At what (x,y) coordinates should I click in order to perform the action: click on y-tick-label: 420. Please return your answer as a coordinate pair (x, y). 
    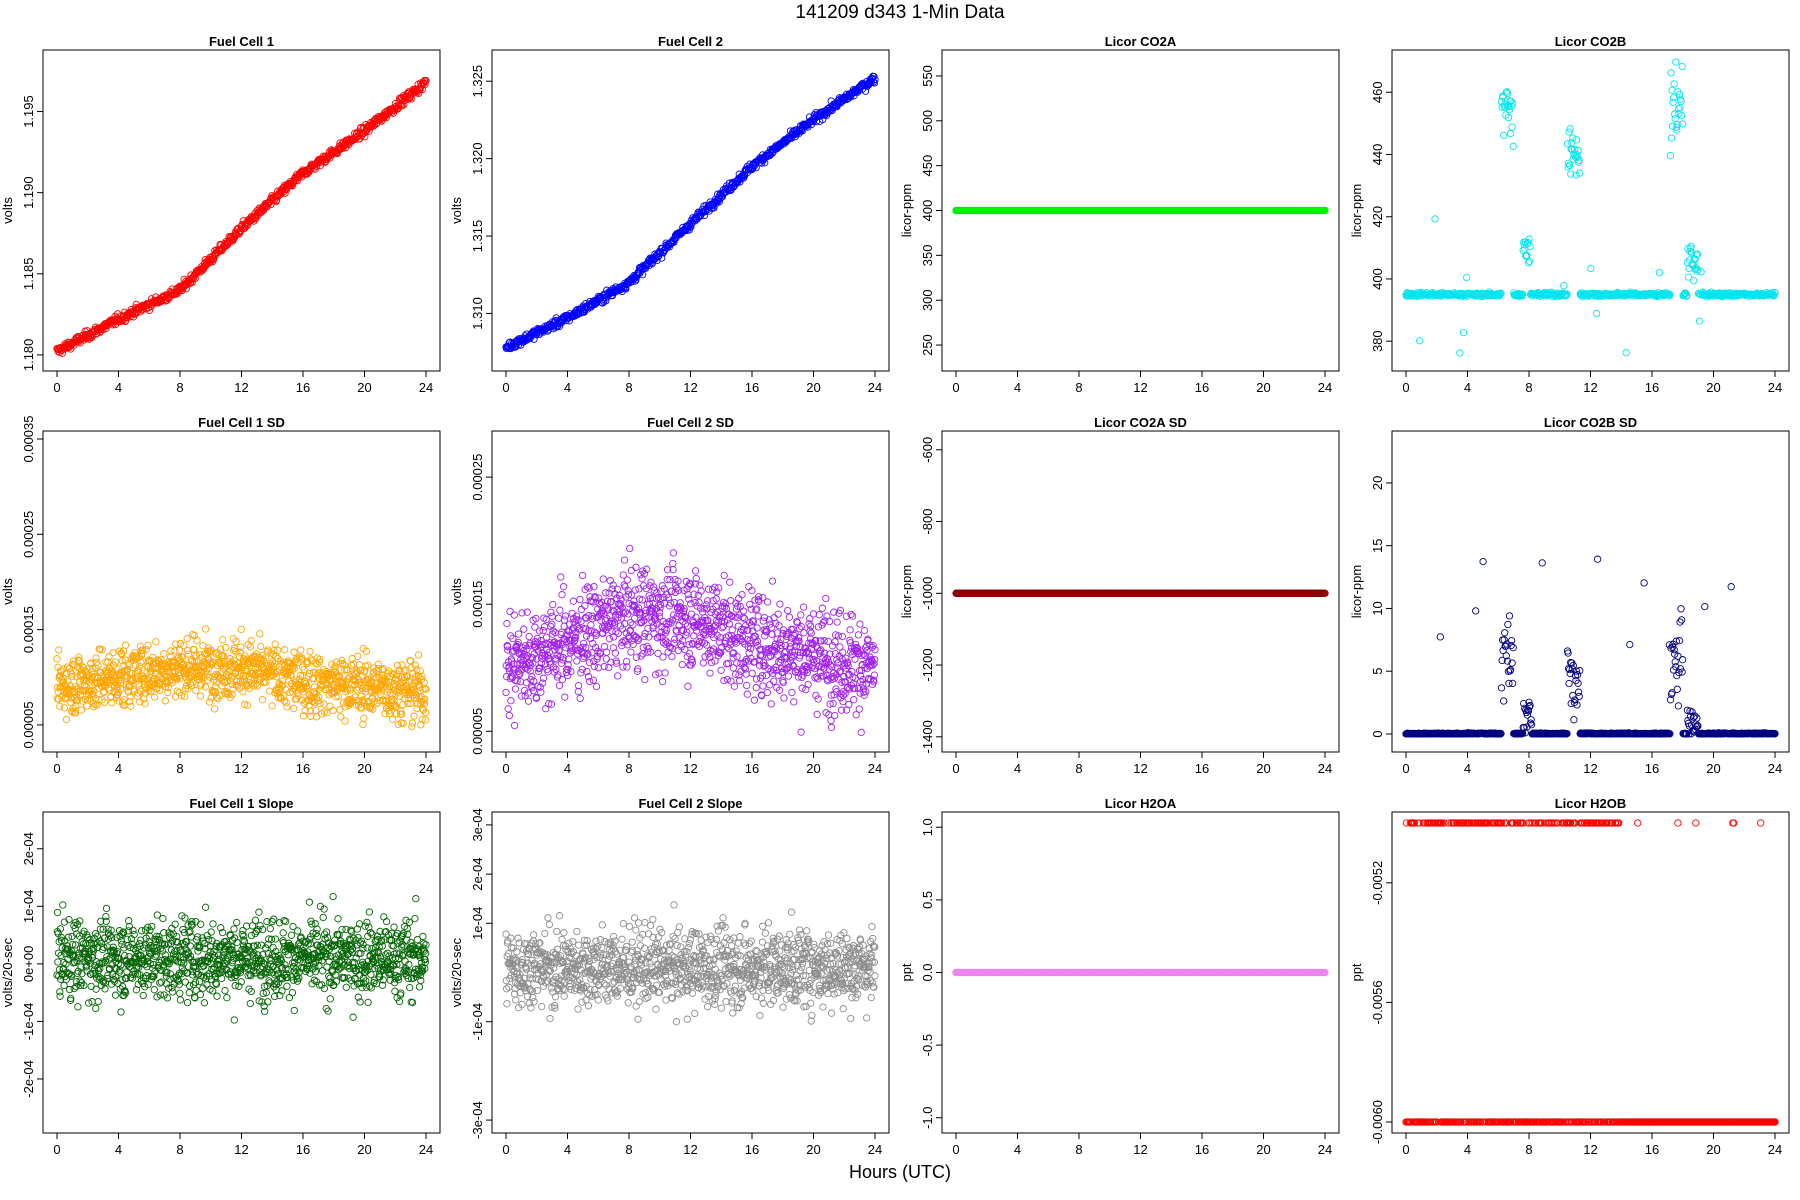
    Looking at the image, I should click on (1377, 217).